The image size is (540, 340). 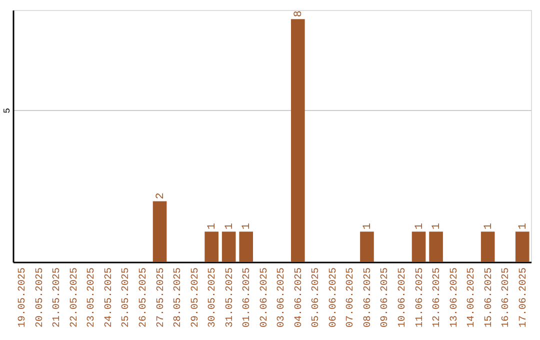 What do you see at coordinates (230, 298) in the screenshot?
I see `x-tick-label: 31.05.2025` at bounding box center [230, 298].